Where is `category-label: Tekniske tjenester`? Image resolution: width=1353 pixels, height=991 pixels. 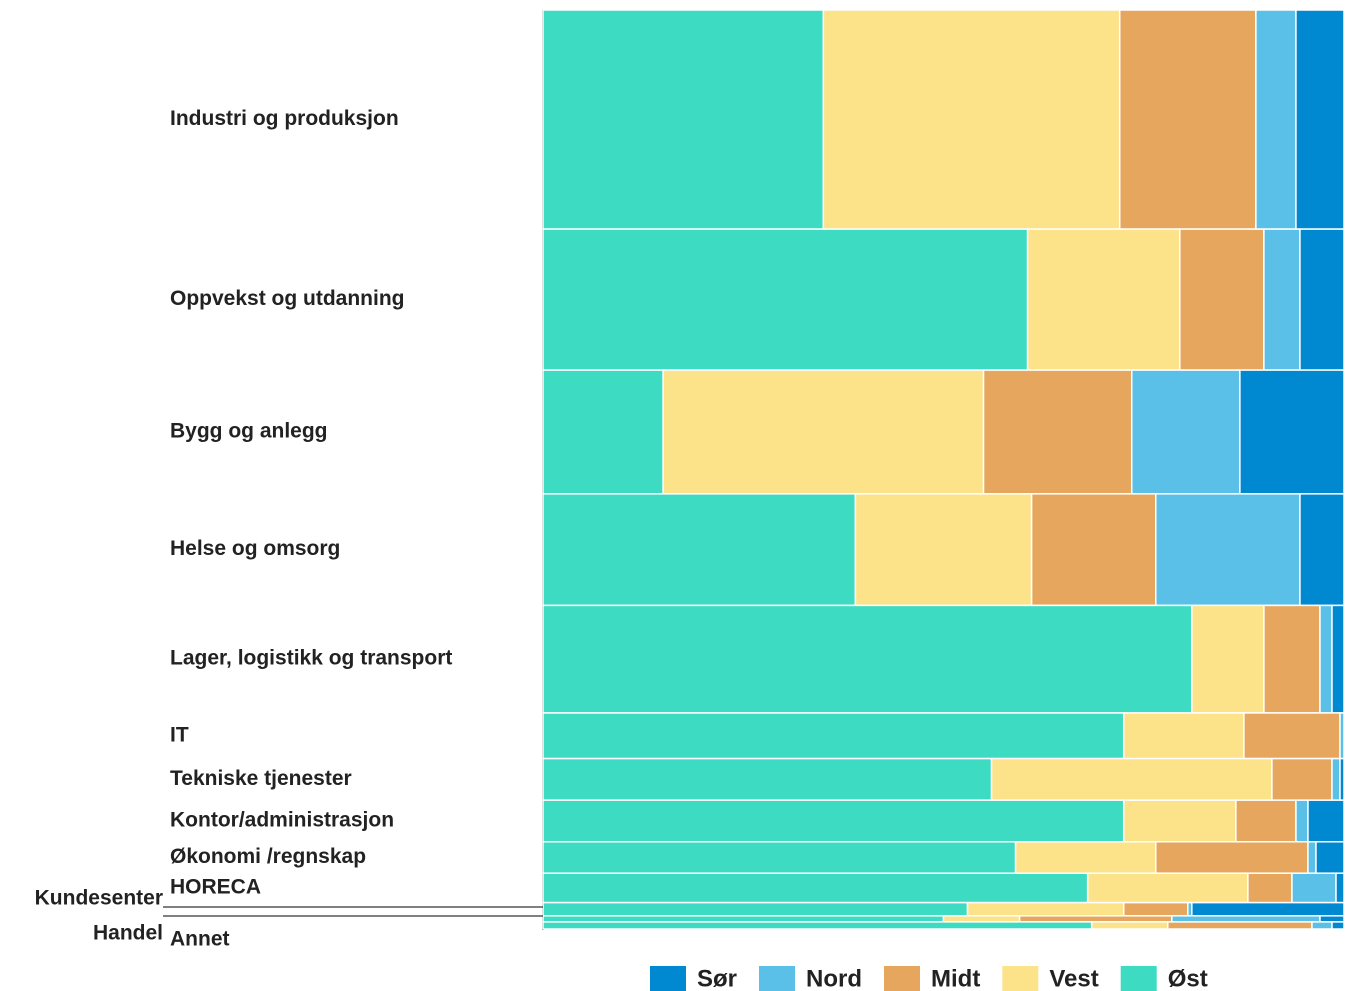 category-label: Tekniske tjenester is located at coordinates (261, 778).